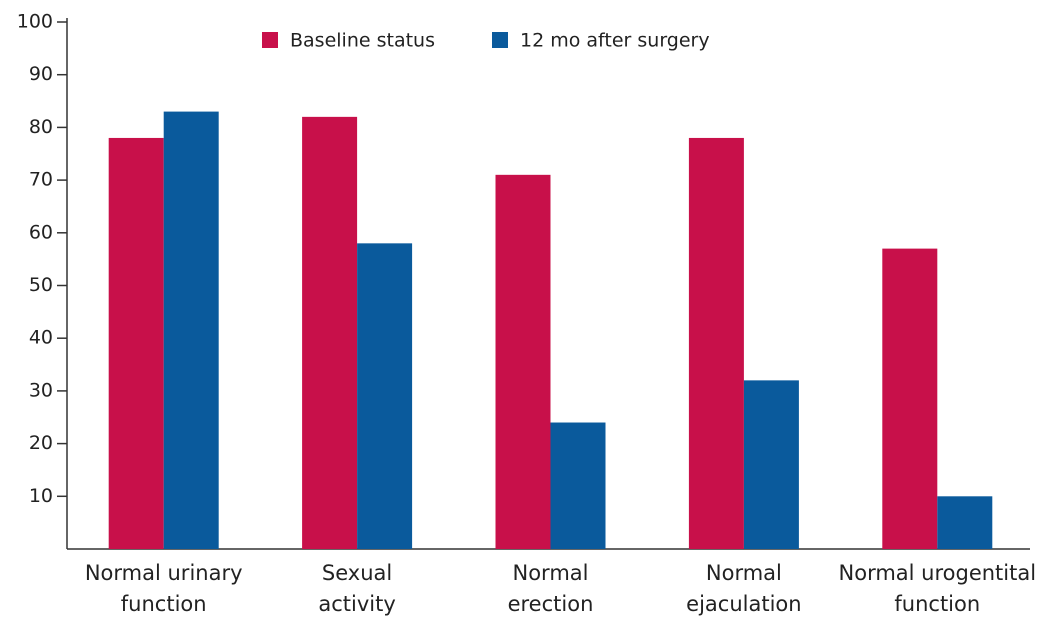 The height and width of the screenshot is (618, 1047). I want to click on x-tick-label: Normal erection, so click(550, 588).